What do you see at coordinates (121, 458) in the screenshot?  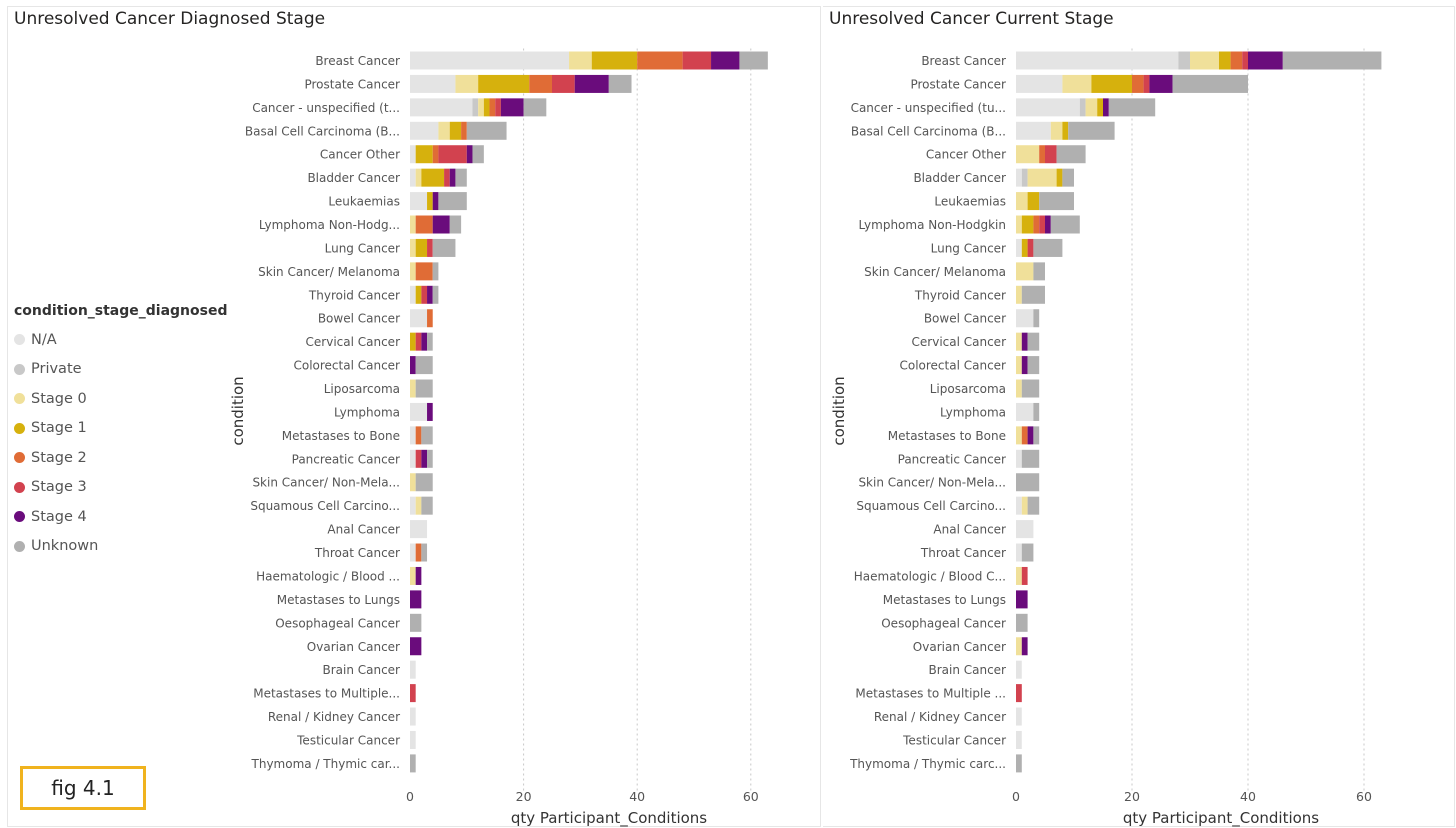 I see `legend-item: Stage 2` at bounding box center [121, 458].